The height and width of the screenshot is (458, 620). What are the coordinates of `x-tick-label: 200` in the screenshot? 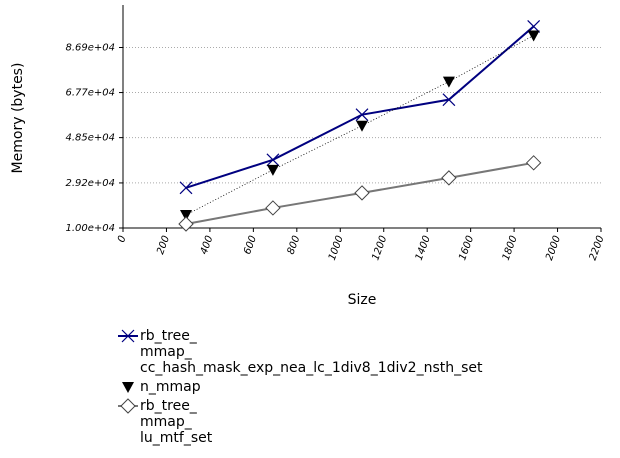 It's located at (163, 245).